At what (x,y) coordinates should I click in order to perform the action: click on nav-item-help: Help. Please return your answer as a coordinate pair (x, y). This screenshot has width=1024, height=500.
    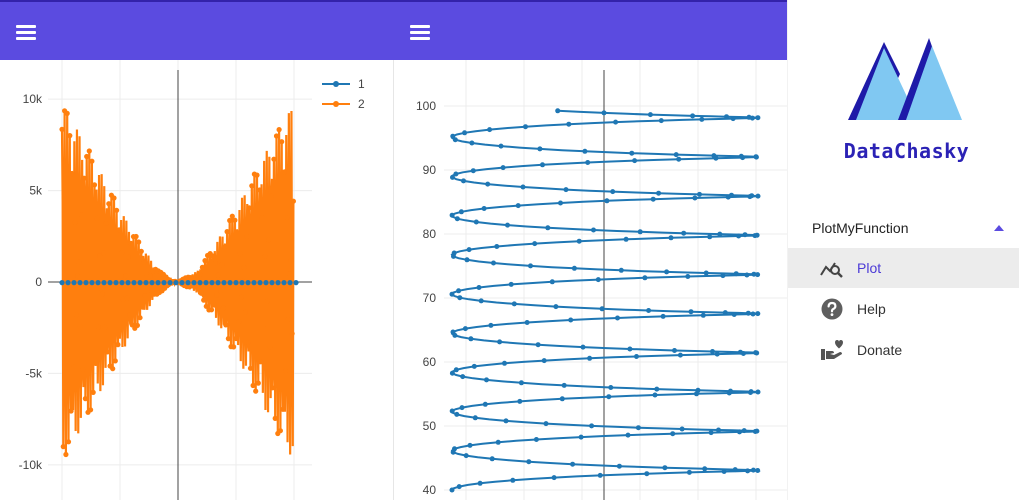
    Looking at the image, I should click on (903, 309).